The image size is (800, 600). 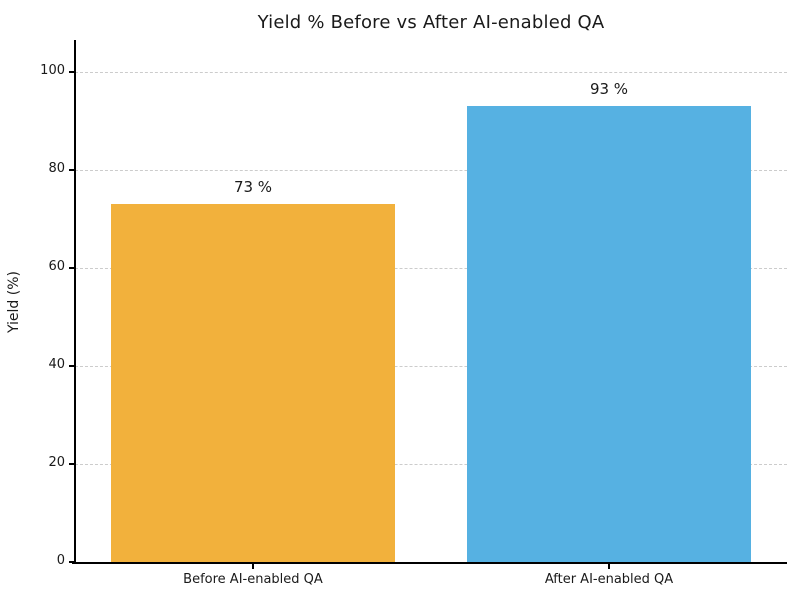 I want to click on y-axis-spine, so click(x=75, y=302).